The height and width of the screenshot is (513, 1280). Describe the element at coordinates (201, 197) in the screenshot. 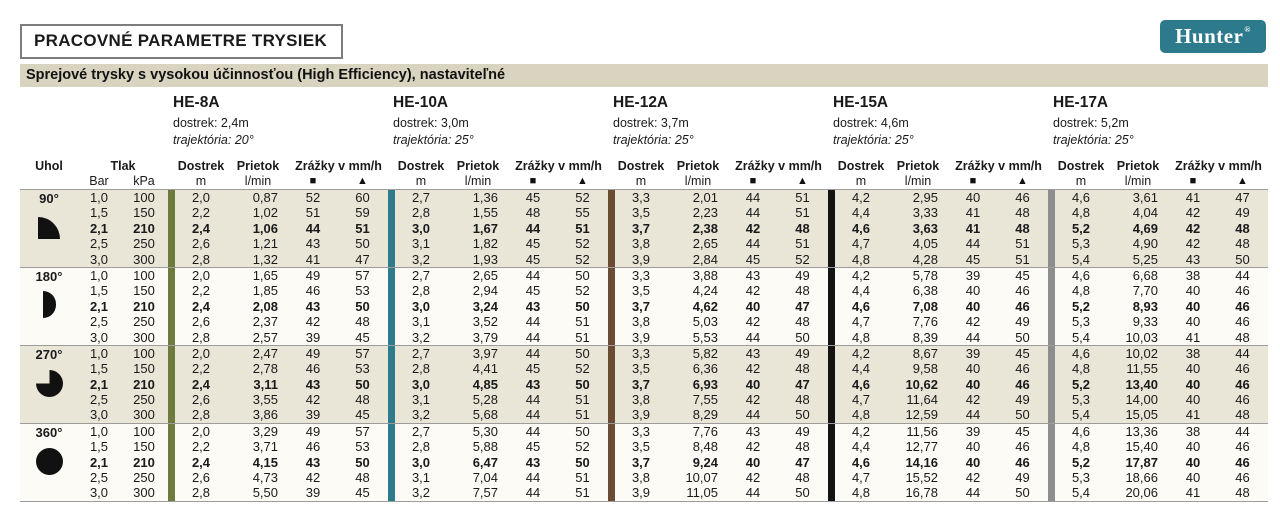

I see `dostrek-cell: 2,0` at that location.